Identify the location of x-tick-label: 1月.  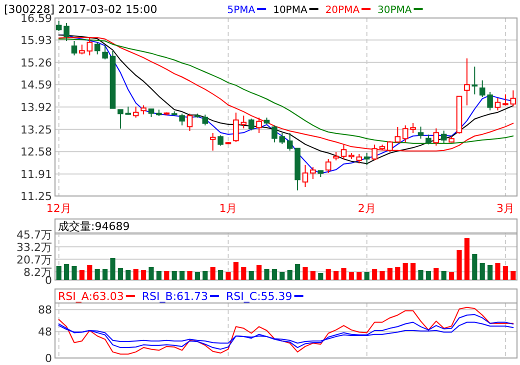
(228, 208).